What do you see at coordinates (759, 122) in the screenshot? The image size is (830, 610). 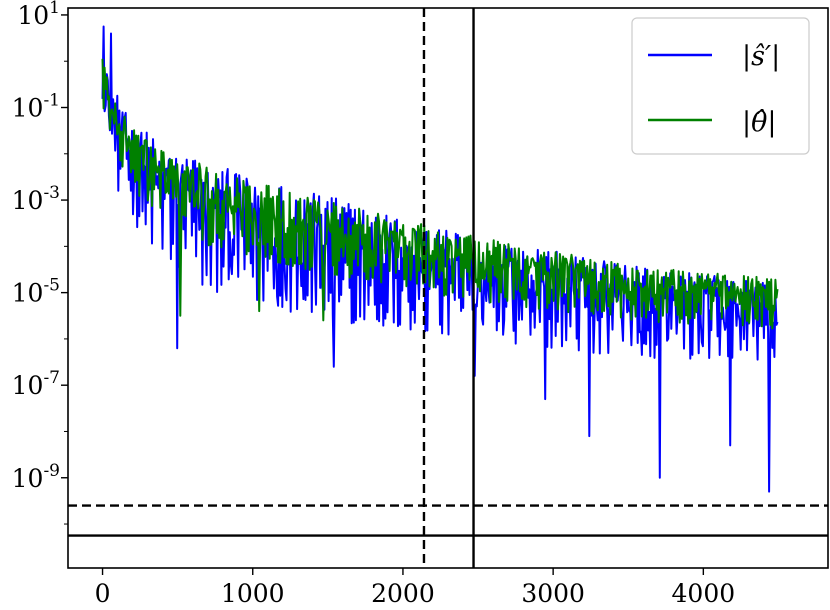 I see `legend-label-theta: |θ̂|` at bounding box center [759, 122].